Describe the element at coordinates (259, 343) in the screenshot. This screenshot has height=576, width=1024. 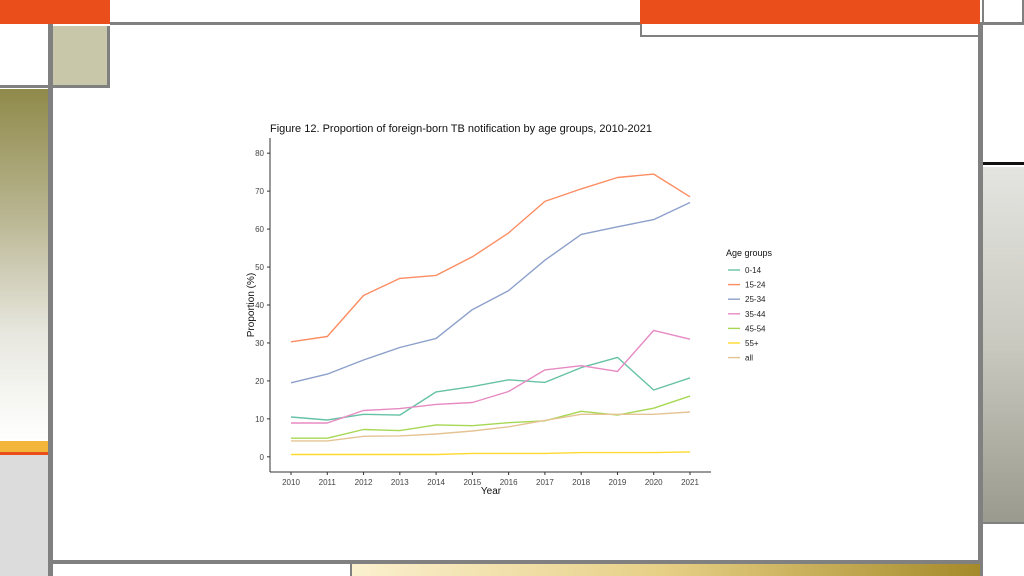
I see `y-tick-label: 30` at that location.